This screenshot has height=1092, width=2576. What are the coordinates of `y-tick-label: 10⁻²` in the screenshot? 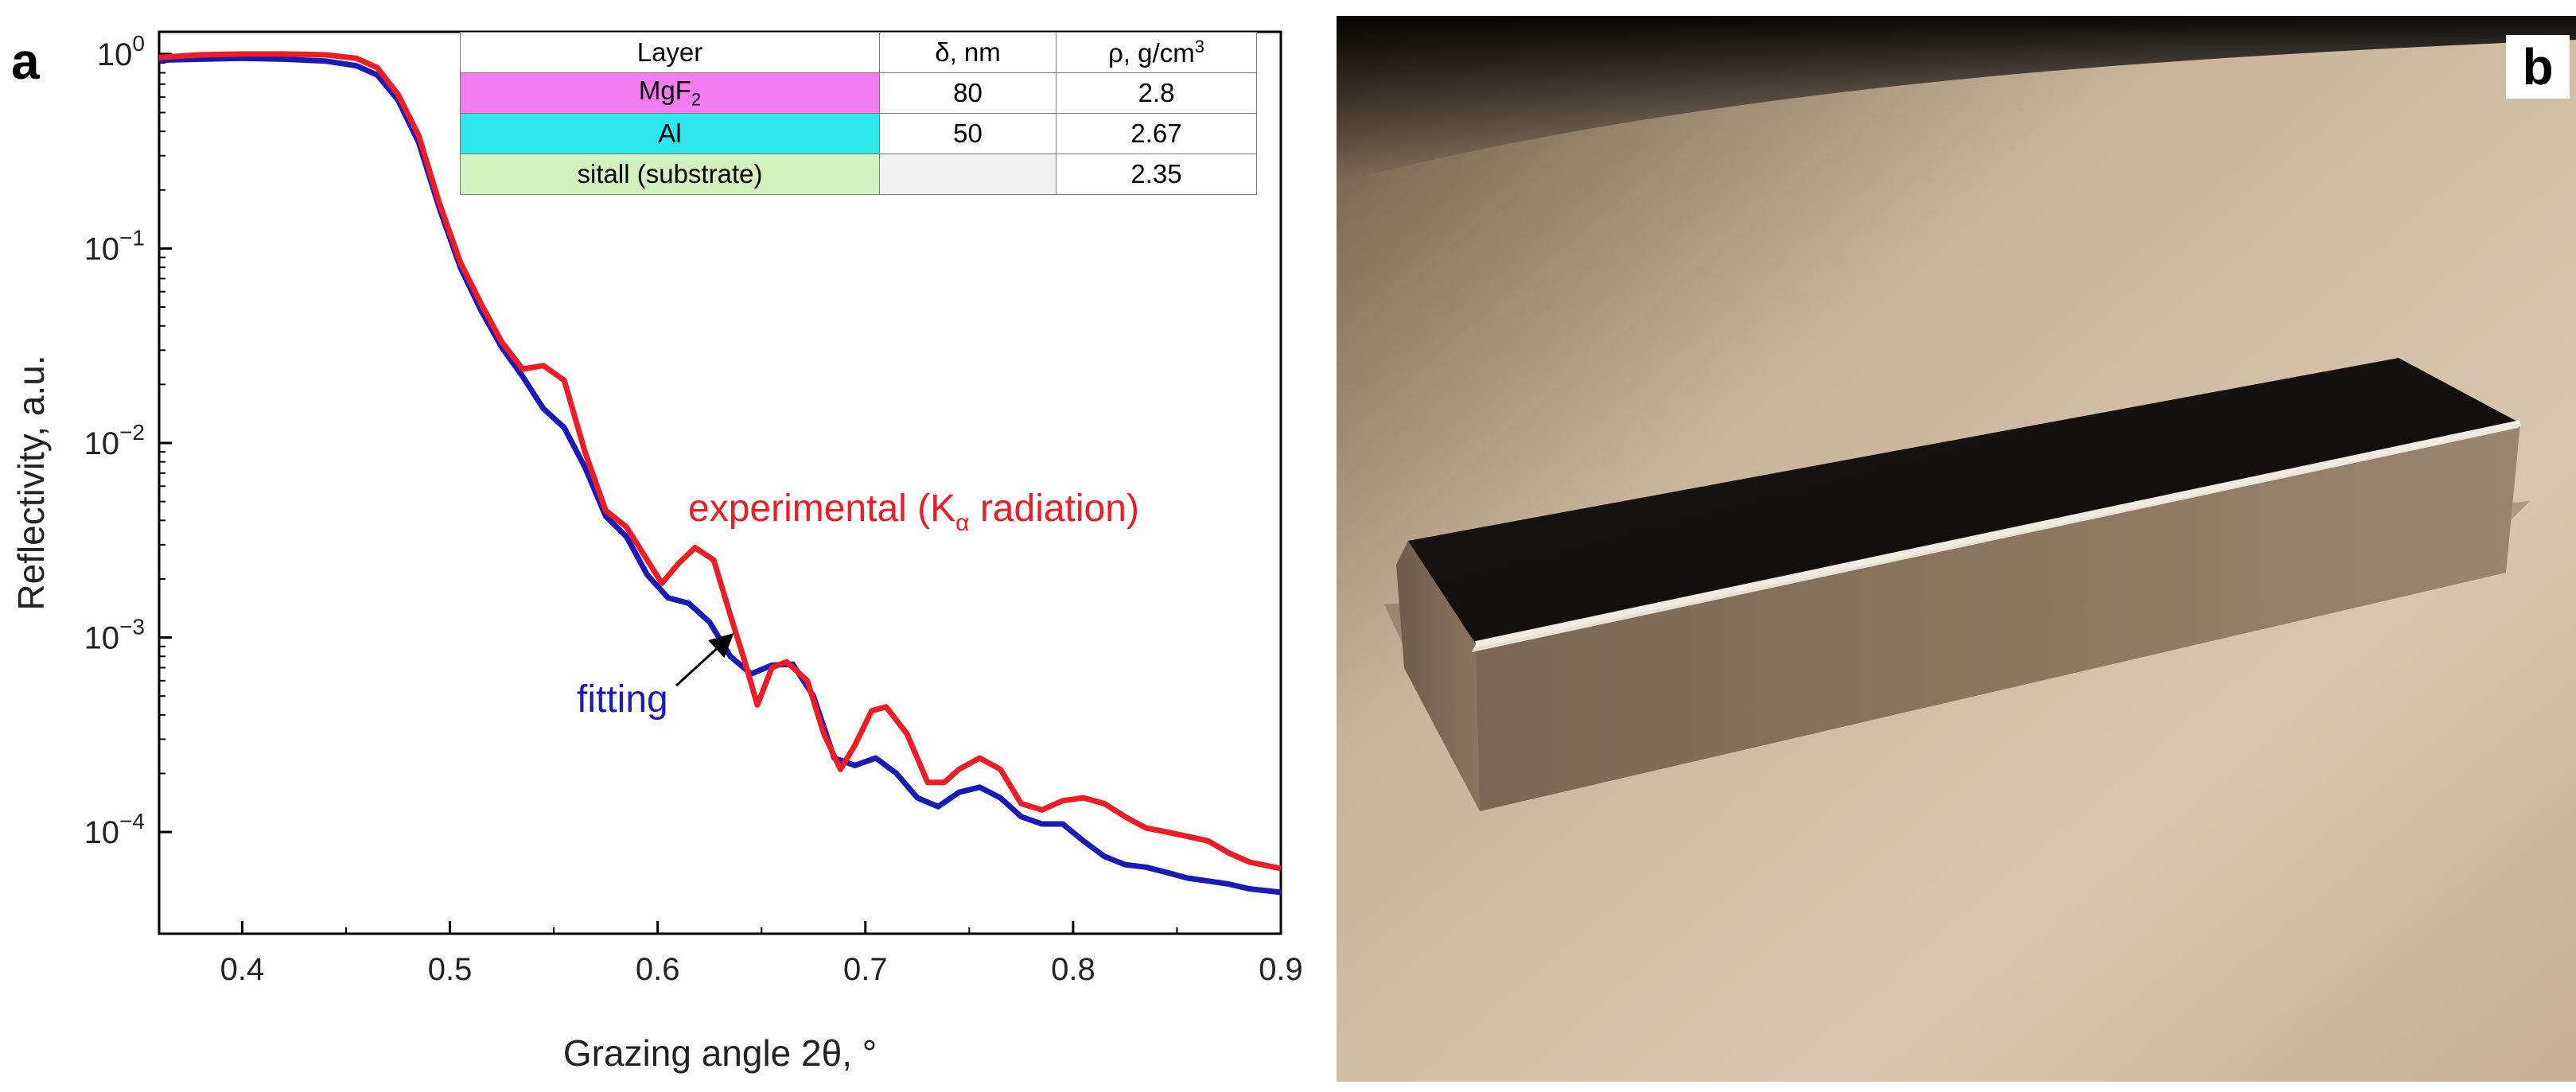 It's located at (115, 440).